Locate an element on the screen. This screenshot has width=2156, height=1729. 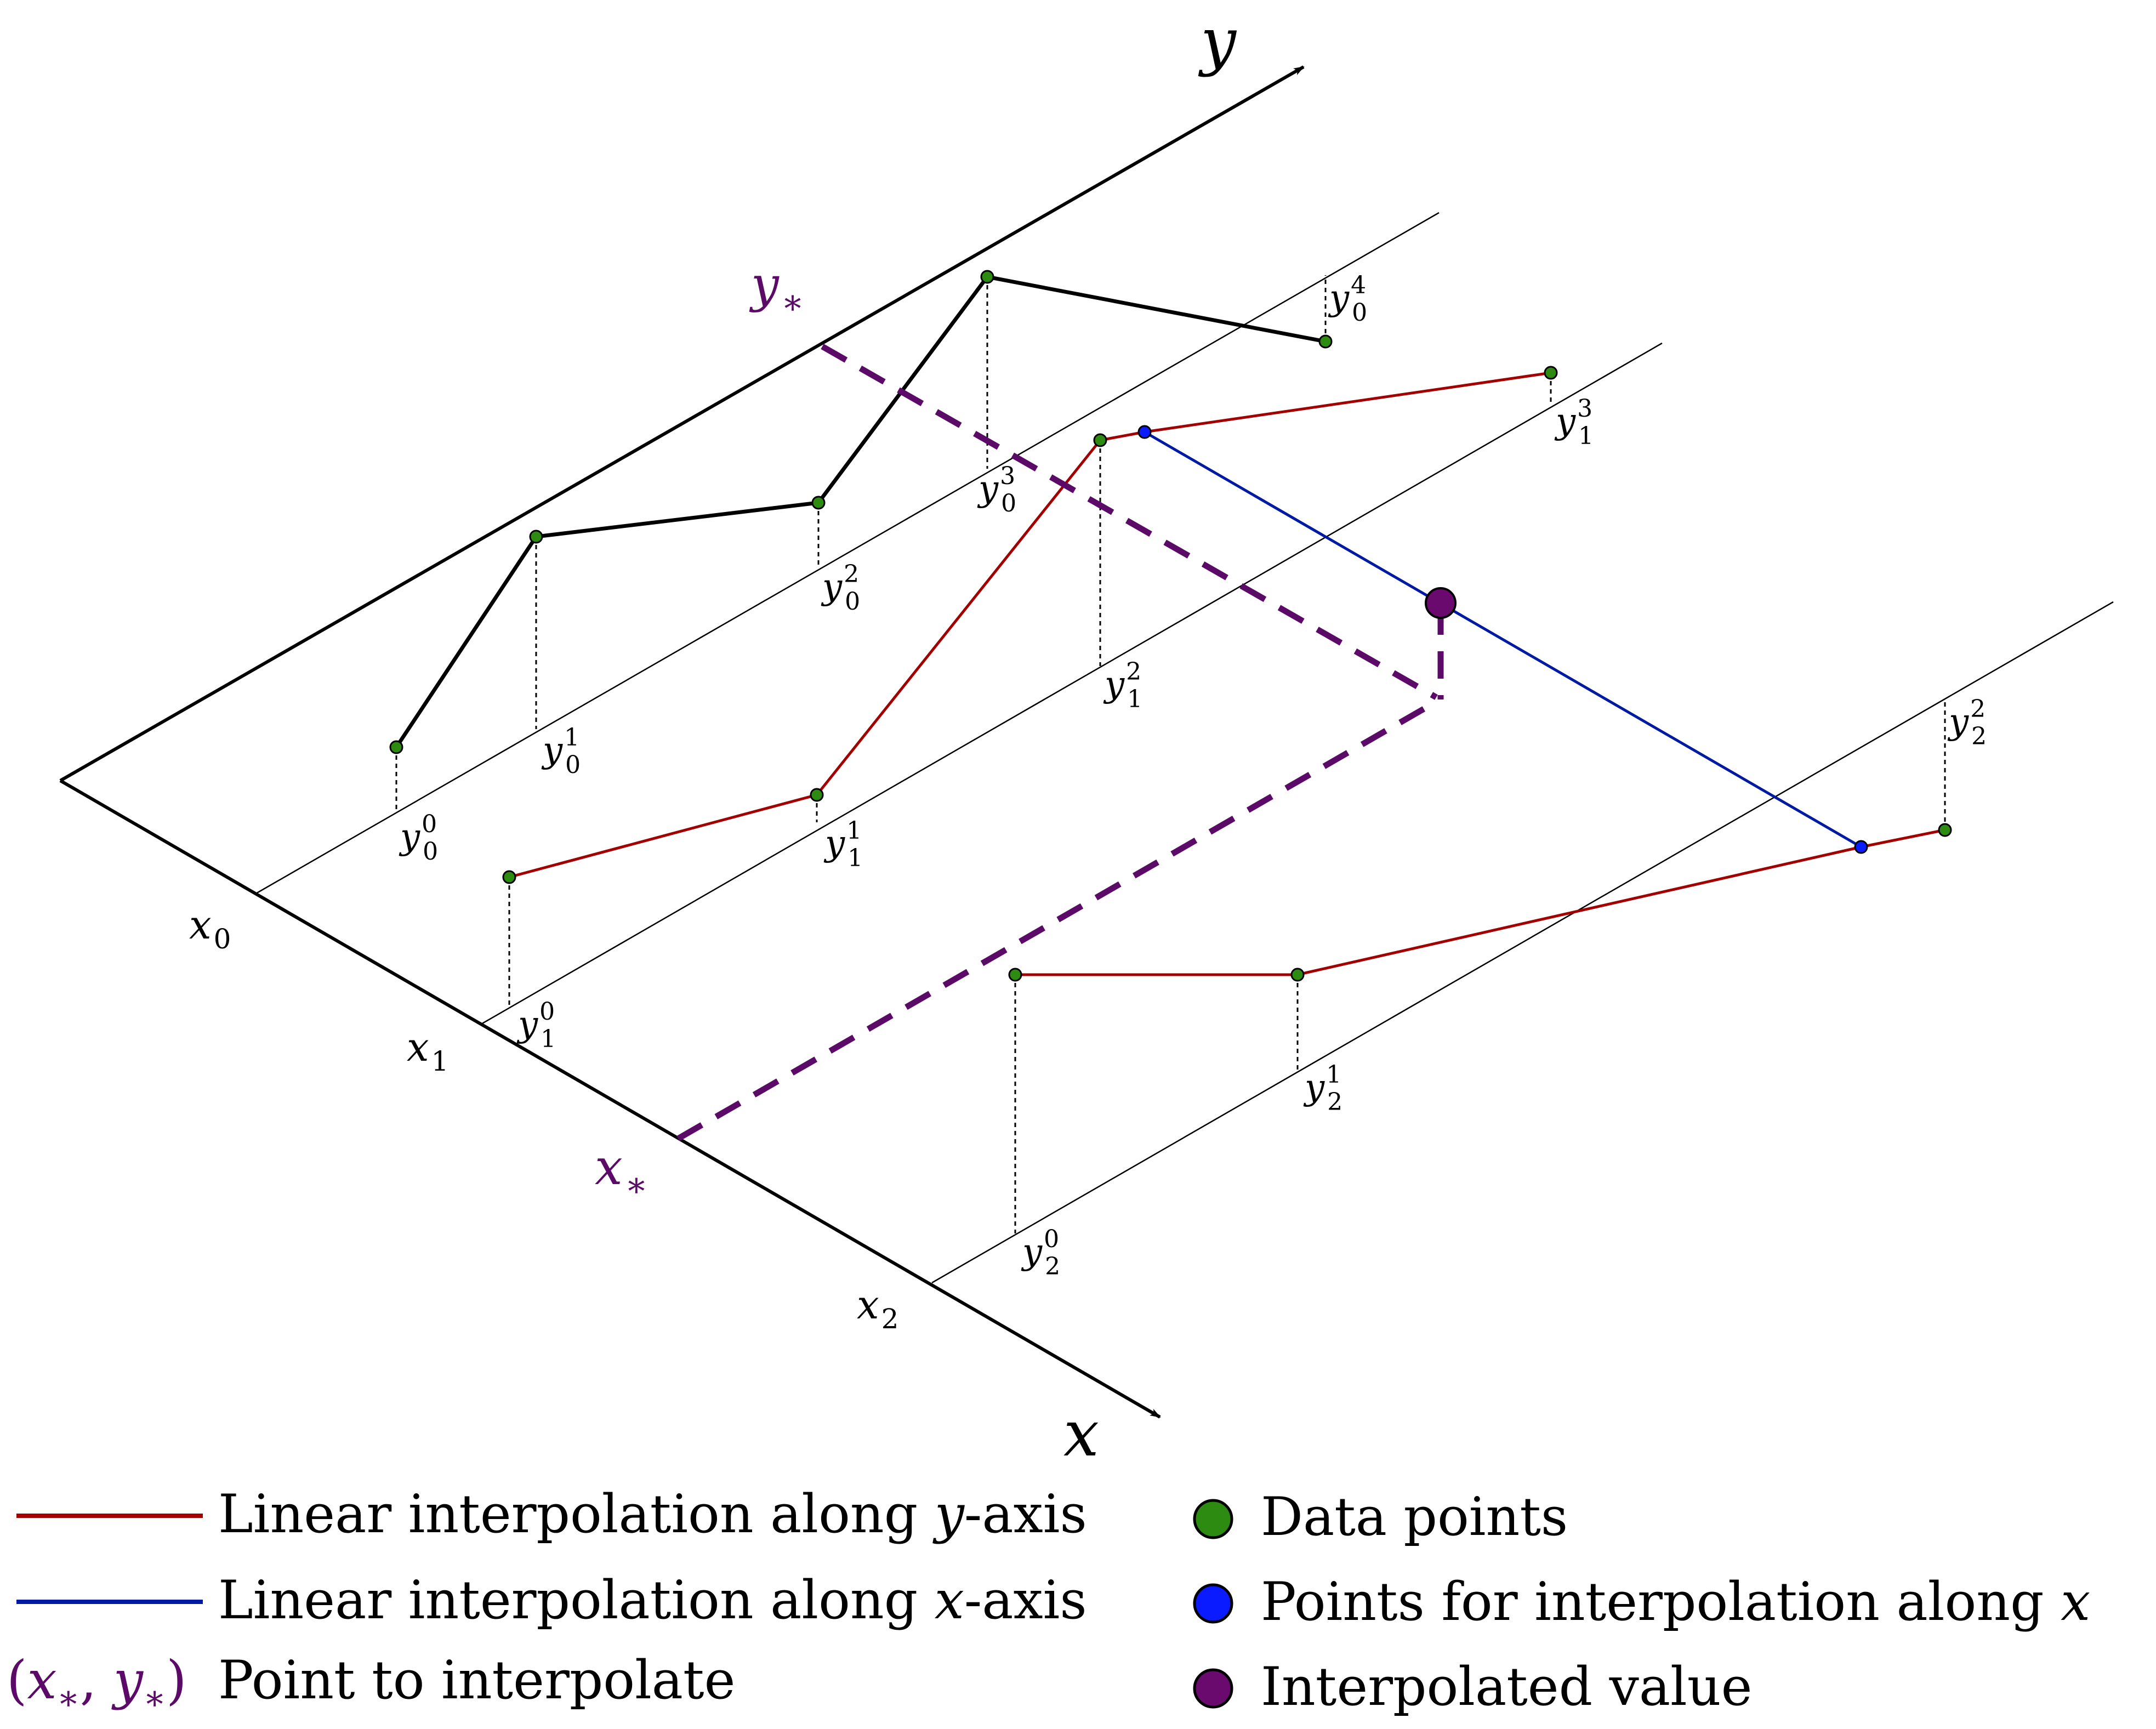
point-label: y4 0 is located at coordinates (1347, 299).